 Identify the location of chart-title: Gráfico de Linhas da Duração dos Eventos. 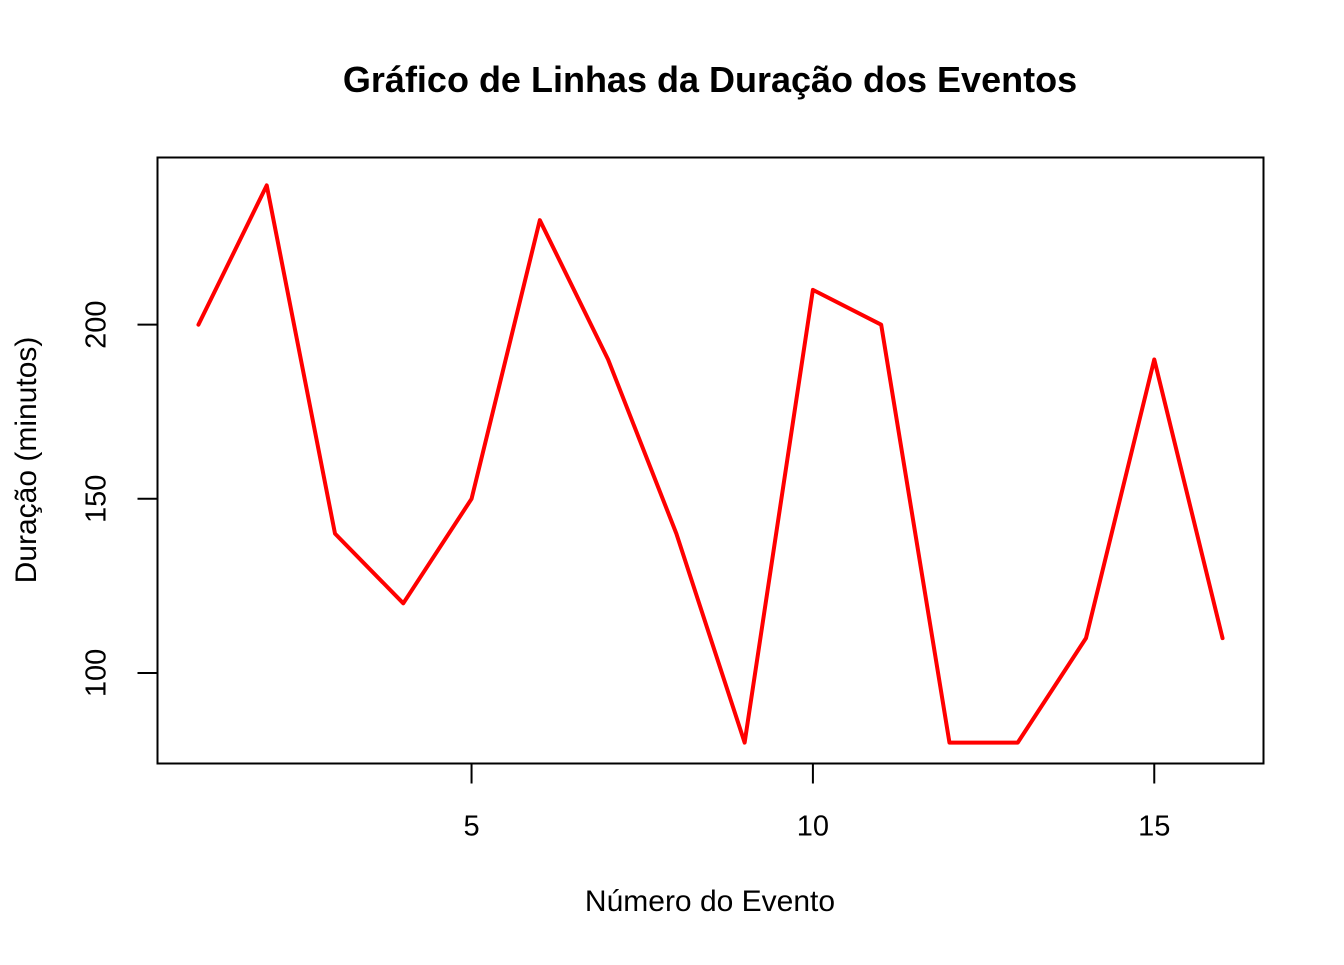
(710, 79).